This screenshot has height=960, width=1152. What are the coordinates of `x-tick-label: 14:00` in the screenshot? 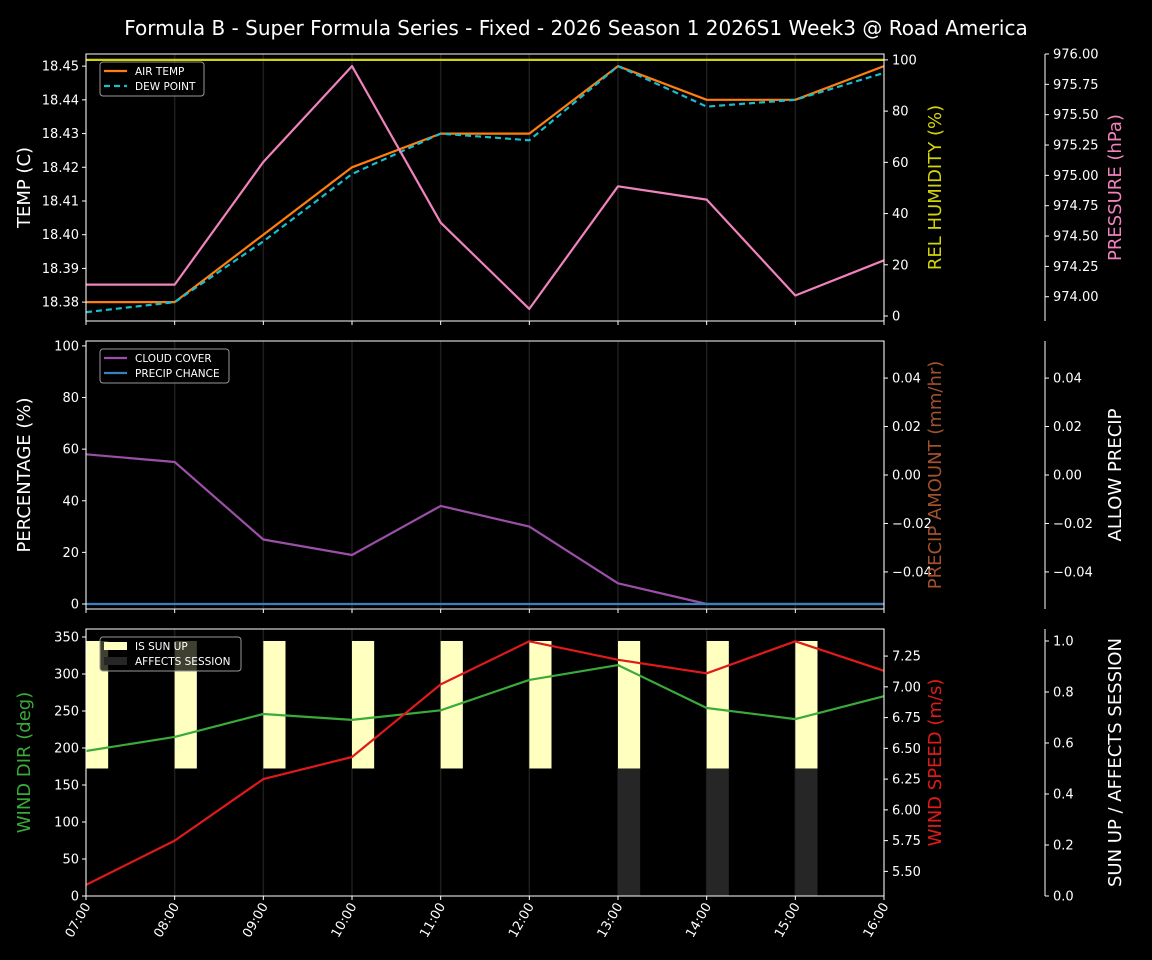 It's located at (699, 921).